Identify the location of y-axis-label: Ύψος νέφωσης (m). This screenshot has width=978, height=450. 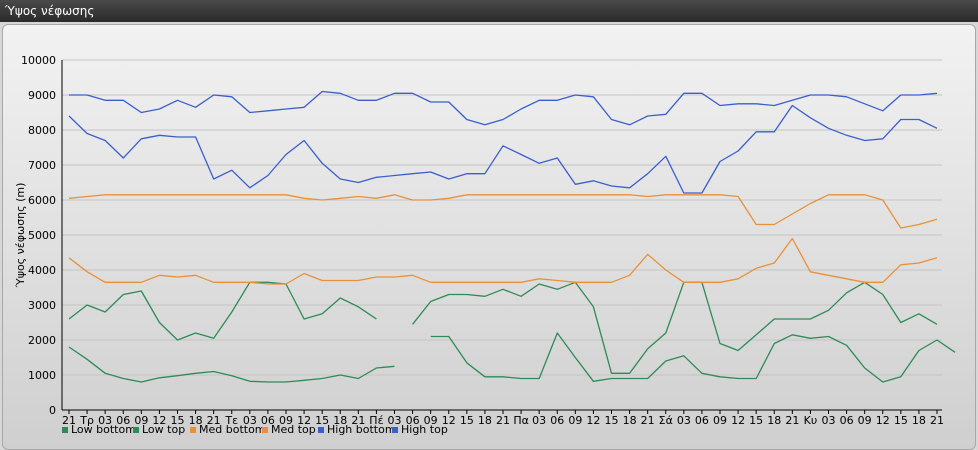
(20, 236).